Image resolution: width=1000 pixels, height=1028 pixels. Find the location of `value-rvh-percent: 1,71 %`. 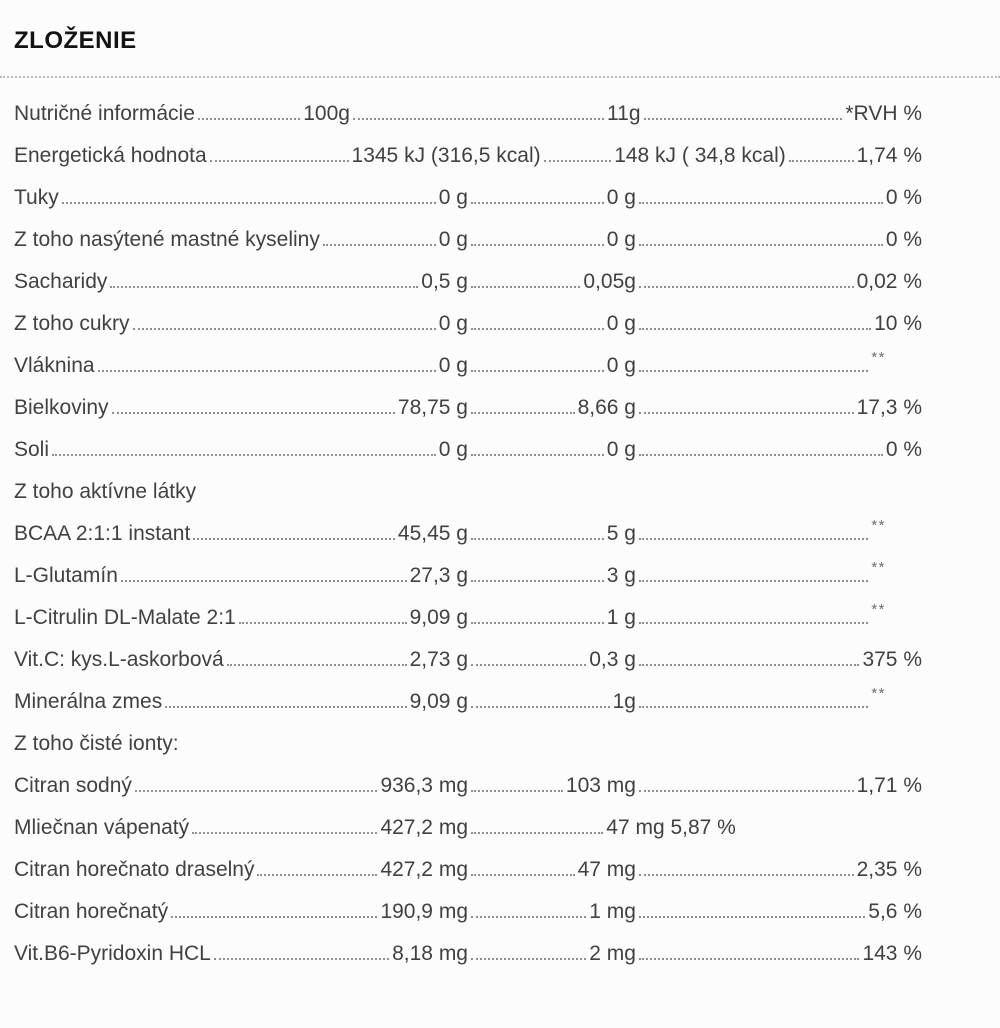

value-rvh-percent: 1,71 % is located at coordinates (889, 786).